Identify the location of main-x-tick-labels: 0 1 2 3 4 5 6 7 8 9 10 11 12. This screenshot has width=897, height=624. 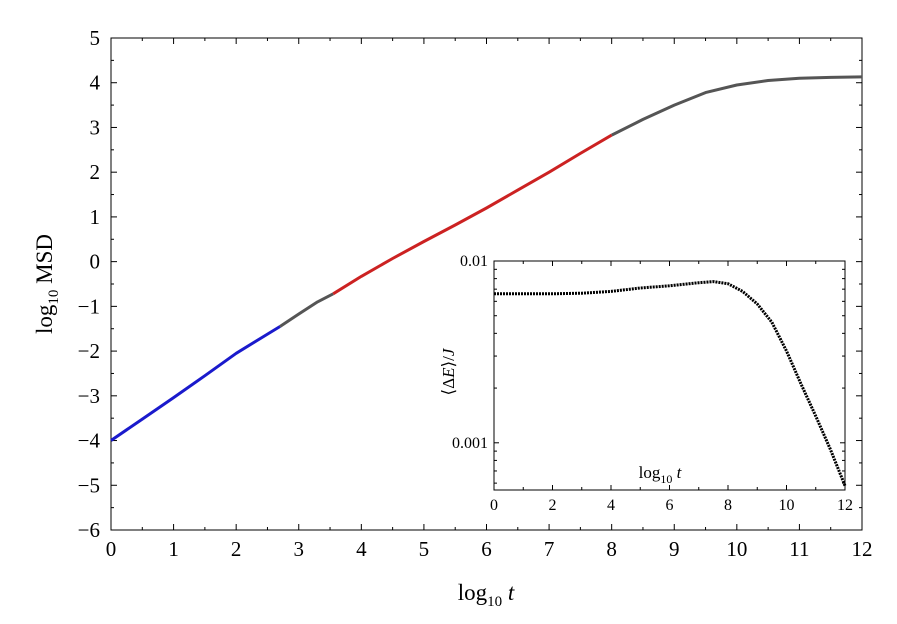
(489, 549).